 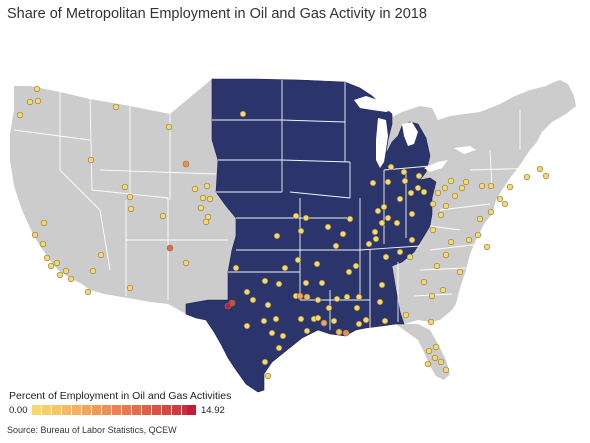 What do you see at coordinates (92, 430) in the screenshot?
I see `source-note: Source: Bureau of Labor Statistics, QCEW` at bounding box center [92, 430].